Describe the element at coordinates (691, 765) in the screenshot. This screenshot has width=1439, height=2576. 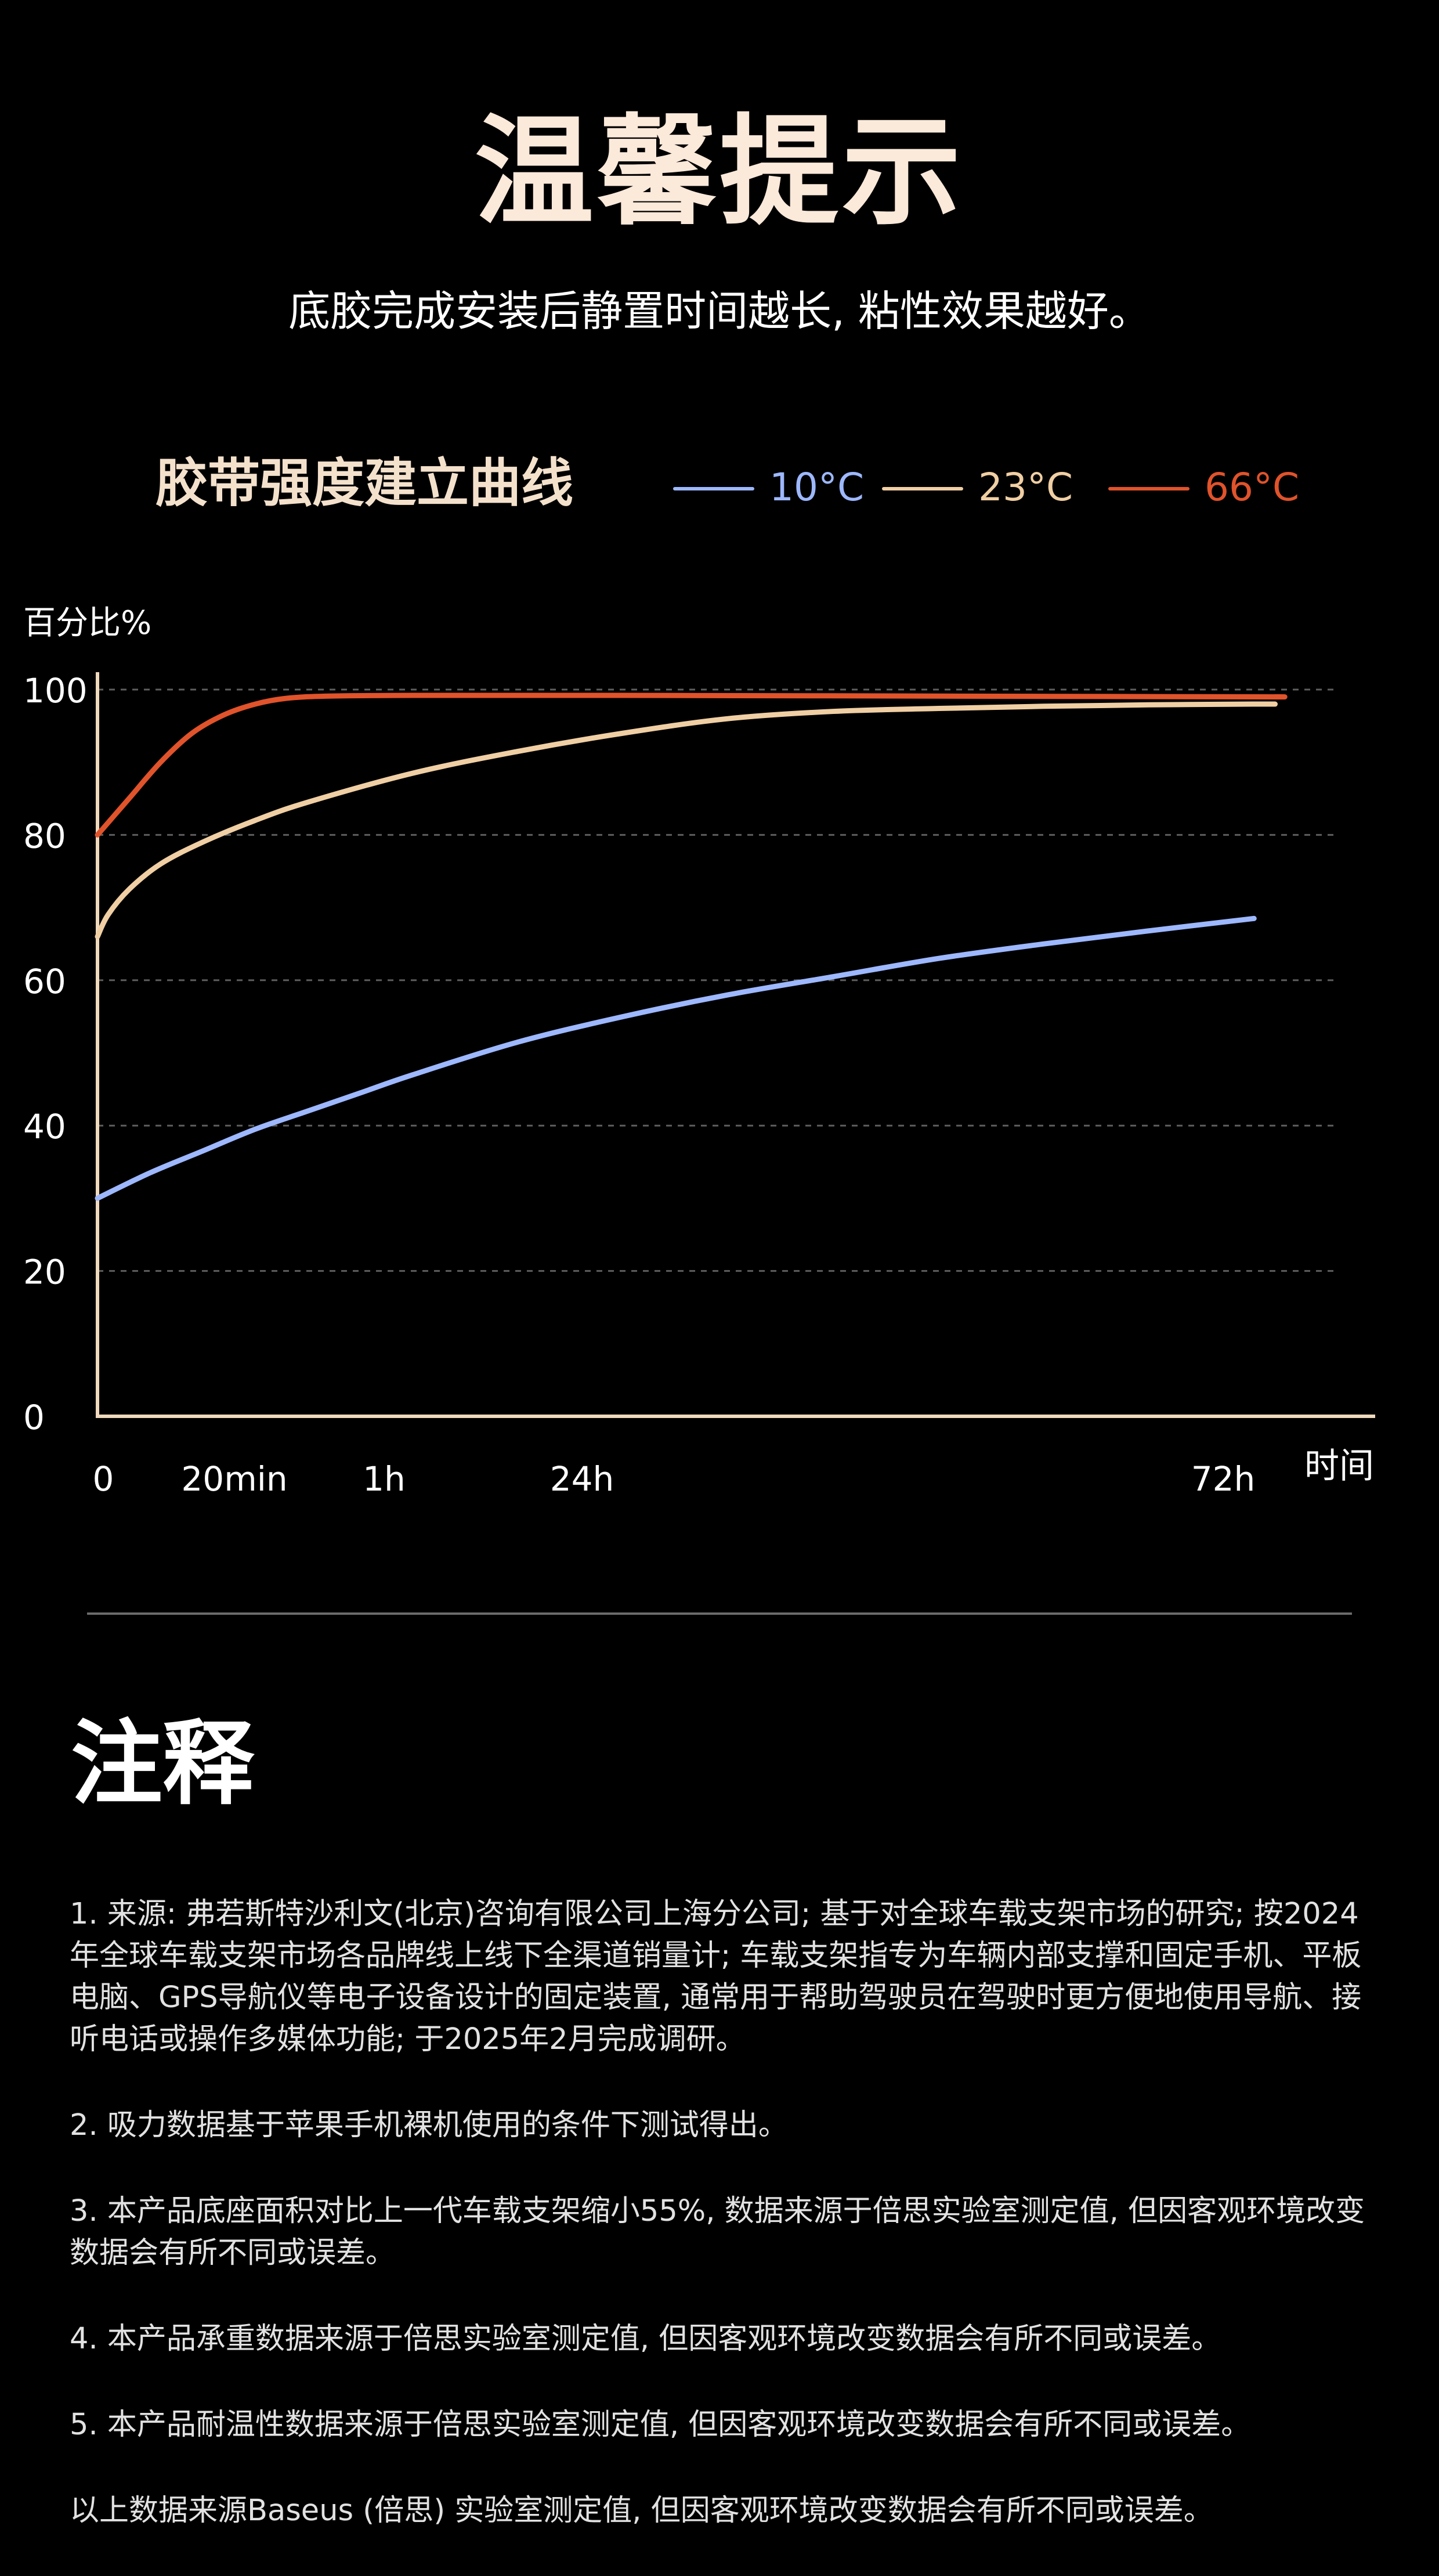
I see `series-line-66°C` at that location.